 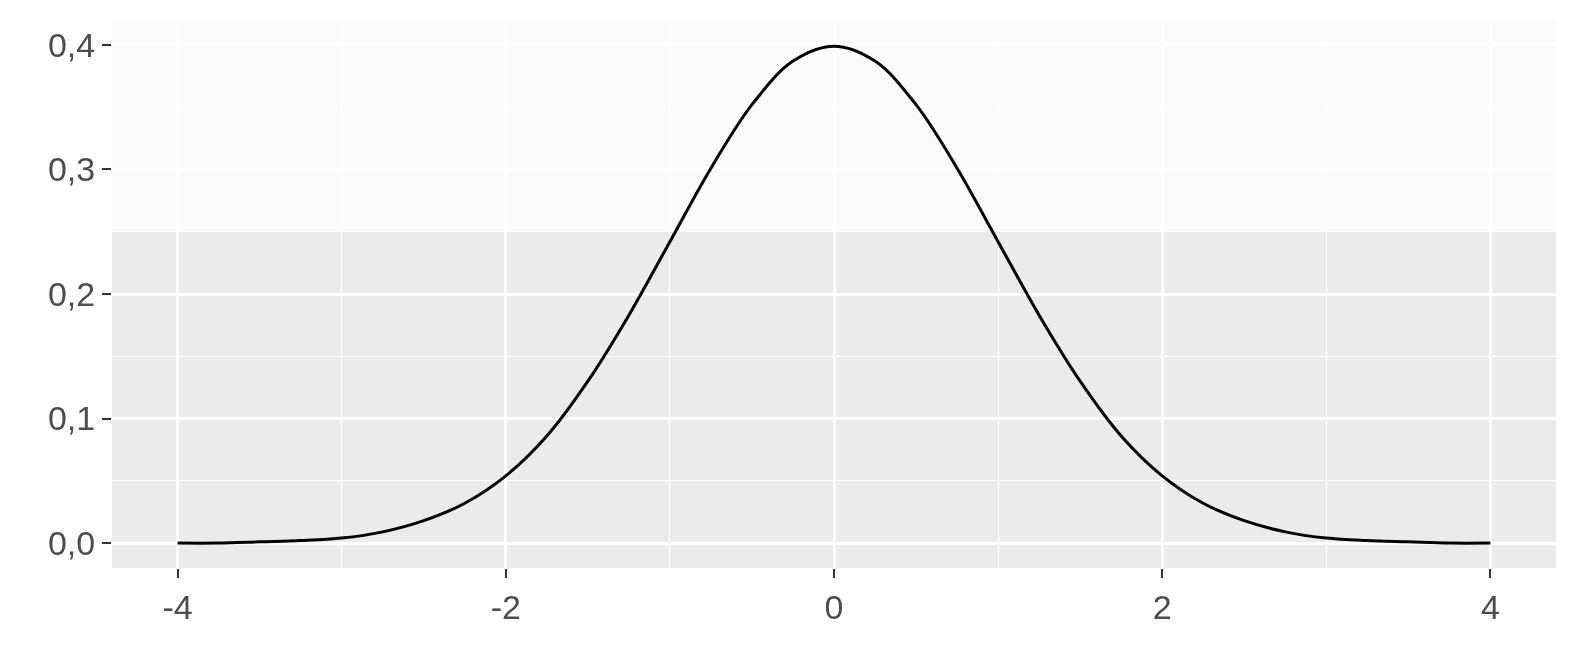 What do you see at coordinates (1490, 606) in the screenshot?
I see `x-tick-label: 4` at bounding box center [1490, 606].